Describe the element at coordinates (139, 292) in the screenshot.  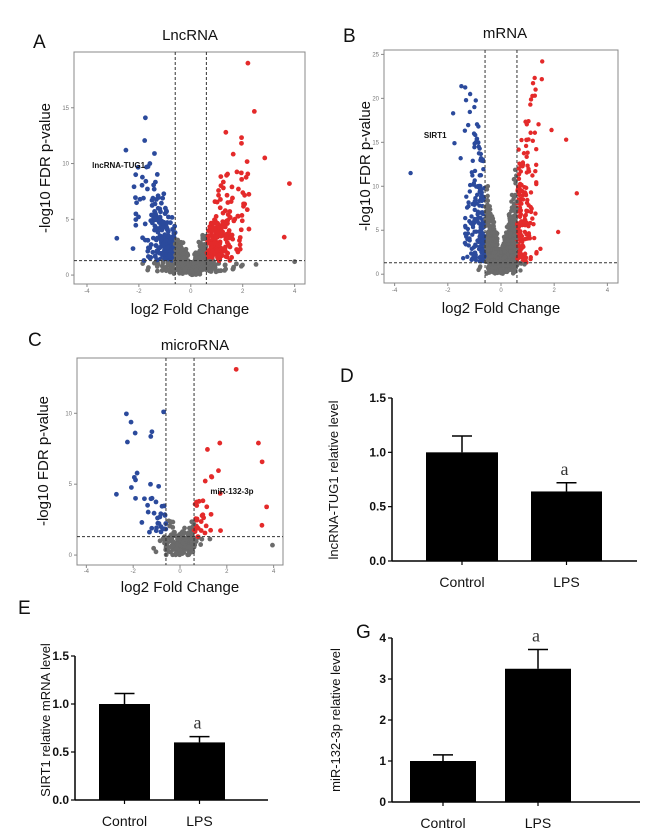
I see `x-tick-label: -2` at that location.